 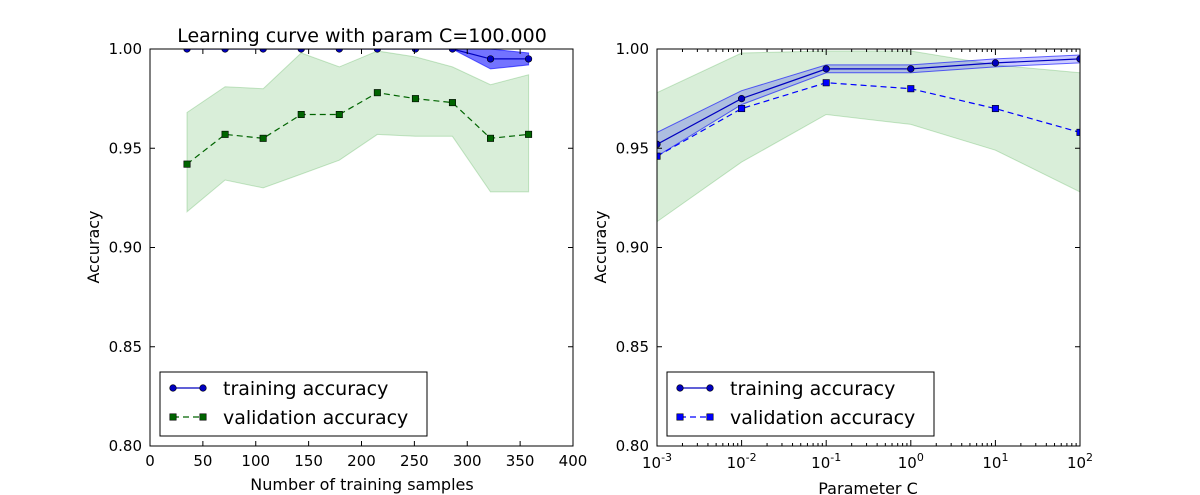 What do you see at coordinates (361, 484) in the screenshot?
I see `x-axis-label: Number of training samples` at bounding box center [361, 484].